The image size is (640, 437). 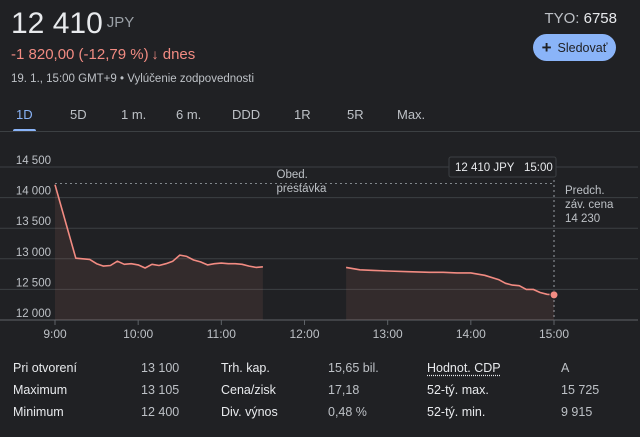 I want to click on lunch-break-label-line1: Obed., so click(x=292, y=175).